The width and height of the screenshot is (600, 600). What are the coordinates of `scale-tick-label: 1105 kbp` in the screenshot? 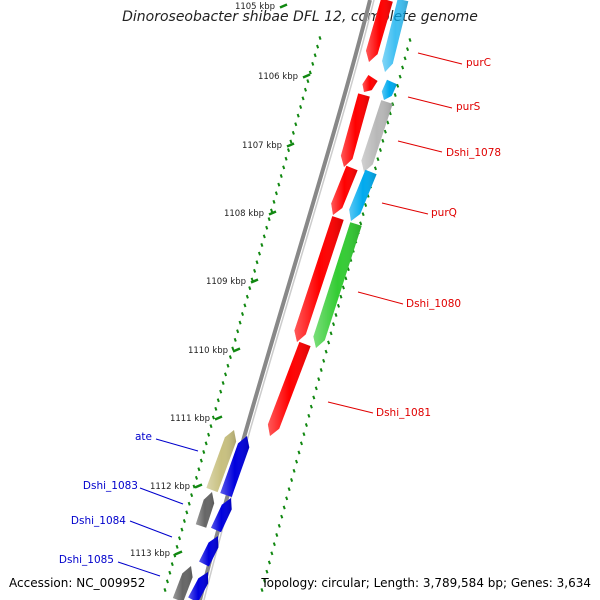 It's located at (255, 7).